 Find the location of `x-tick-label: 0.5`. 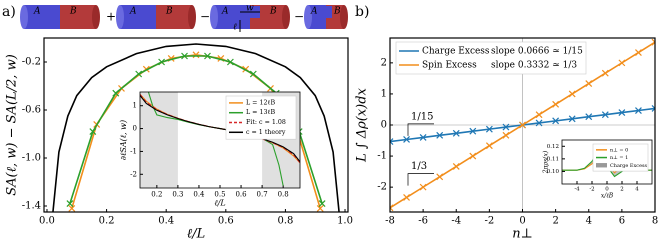

x-tick-label: 0.5 is located at coordinates (219, 194).